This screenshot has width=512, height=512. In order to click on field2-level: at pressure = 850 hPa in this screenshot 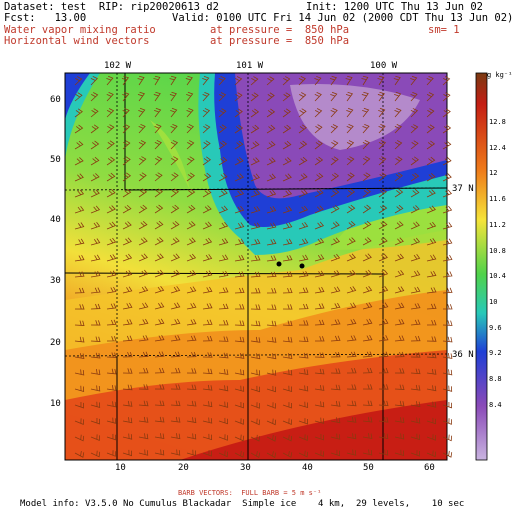, I will do `click(280, 41)`.